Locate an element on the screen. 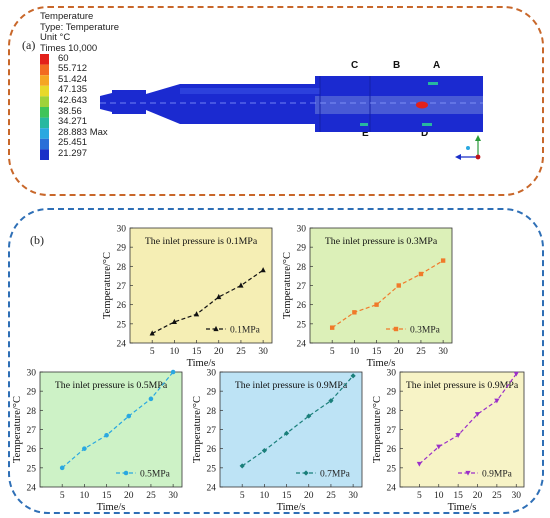 Image resolution: width=550 pixels, height=518 pixels. point-label-e: E is located at coordinates (365, 133).